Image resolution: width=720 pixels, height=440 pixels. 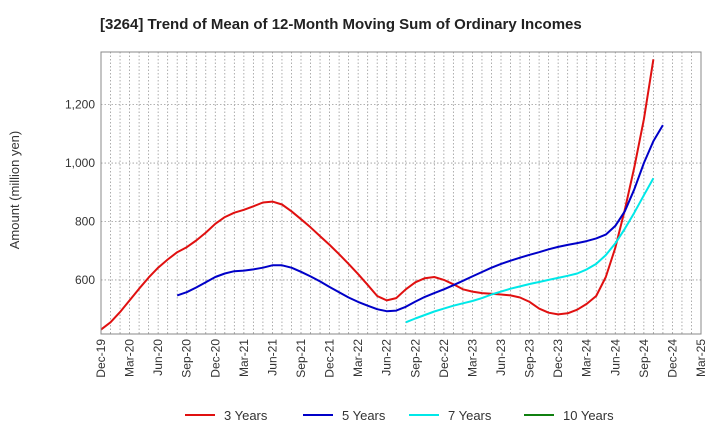 I want to click on x-tick-label: Dec-22, so click(x=444, y=358).